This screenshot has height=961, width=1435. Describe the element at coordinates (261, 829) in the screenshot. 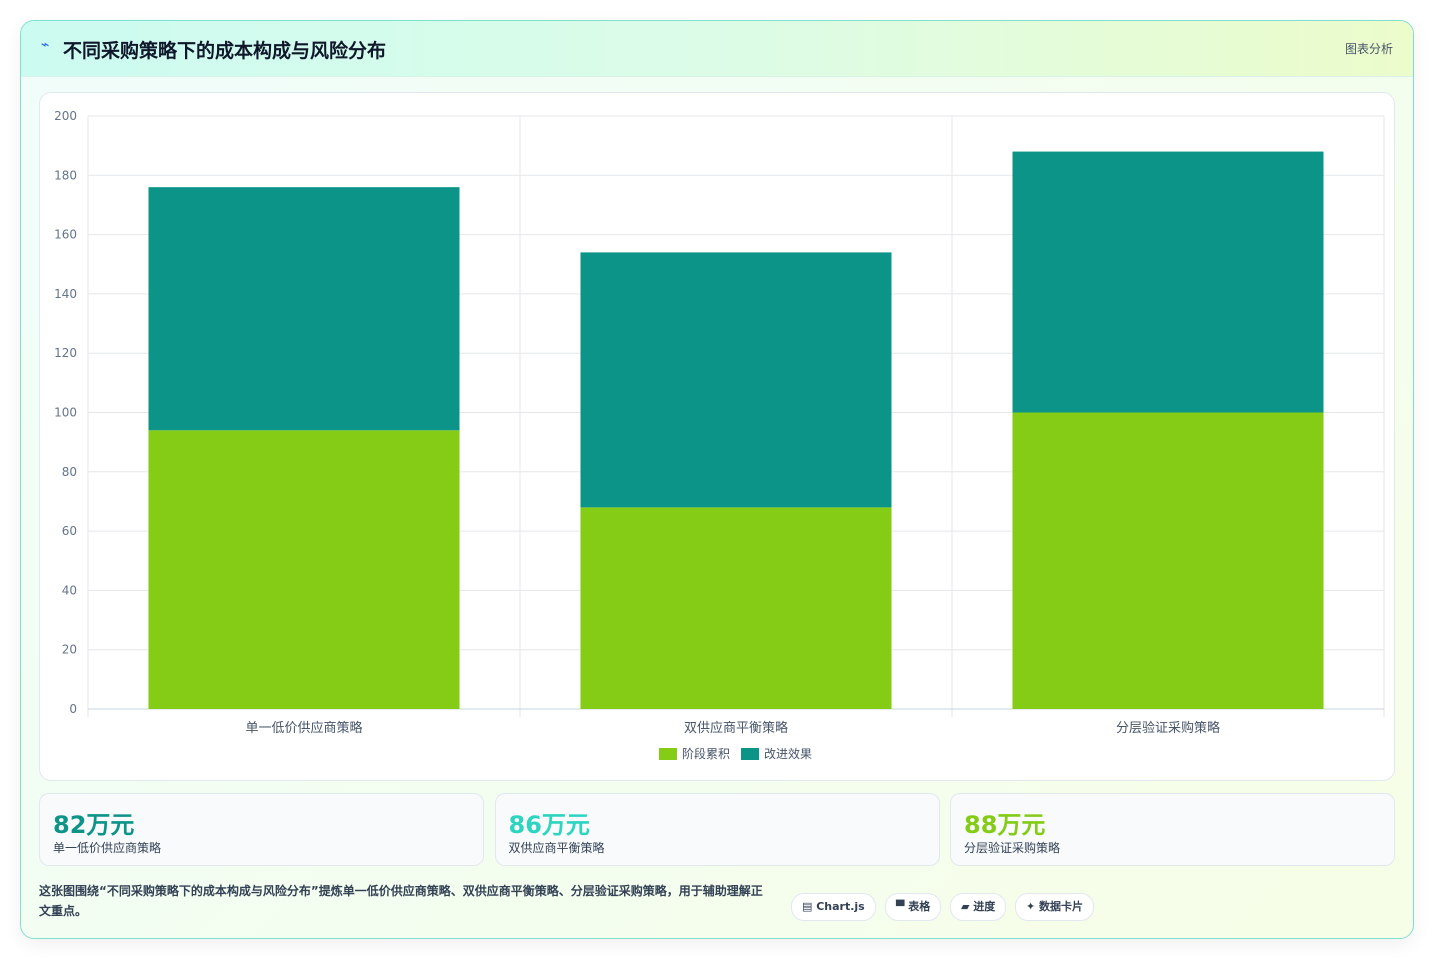

I see `stat-card: 82万元单一低价供应商策略` at that location.